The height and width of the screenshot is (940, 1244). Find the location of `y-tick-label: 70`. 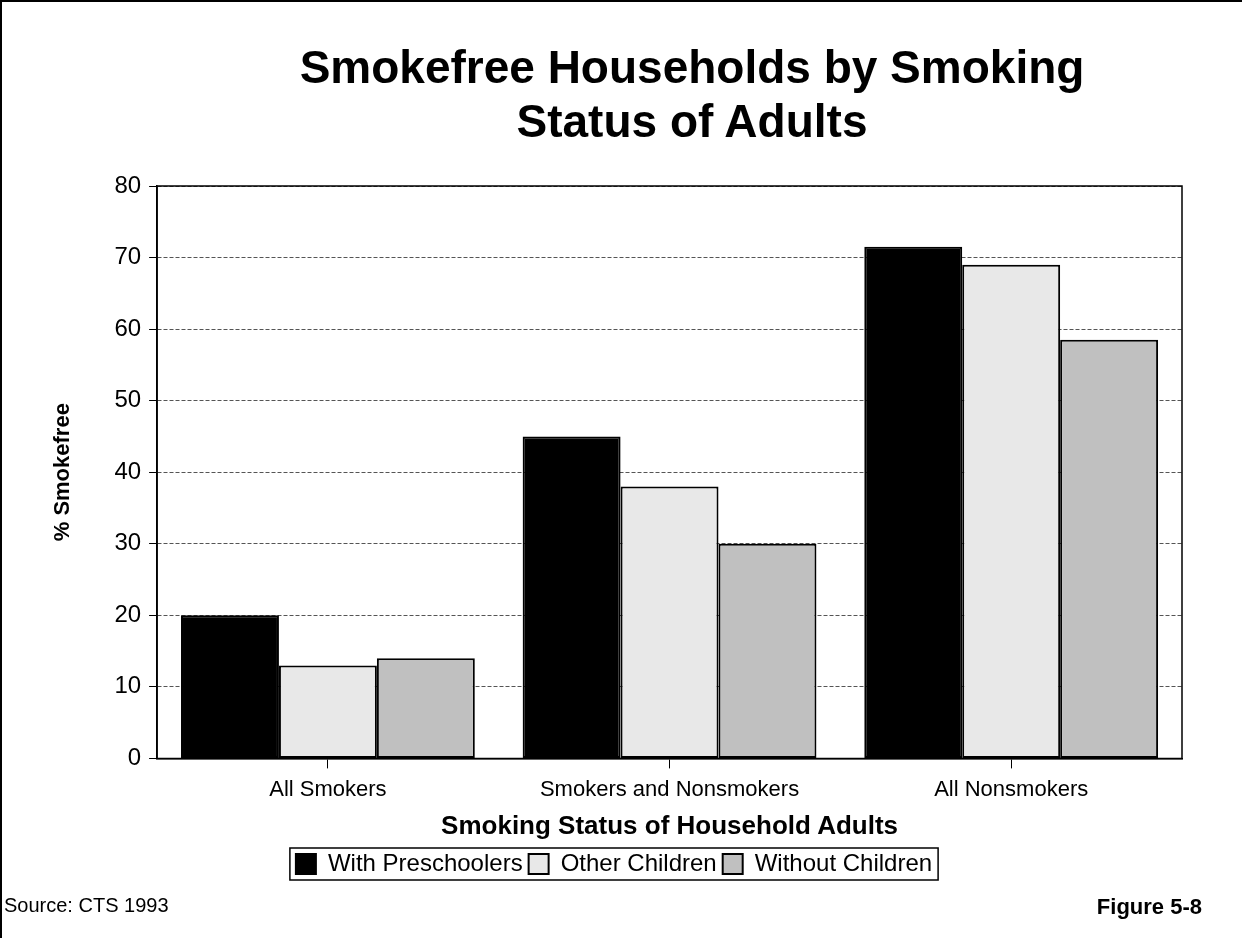

y-tick-label: 70 is located at coordinates (128, 256).